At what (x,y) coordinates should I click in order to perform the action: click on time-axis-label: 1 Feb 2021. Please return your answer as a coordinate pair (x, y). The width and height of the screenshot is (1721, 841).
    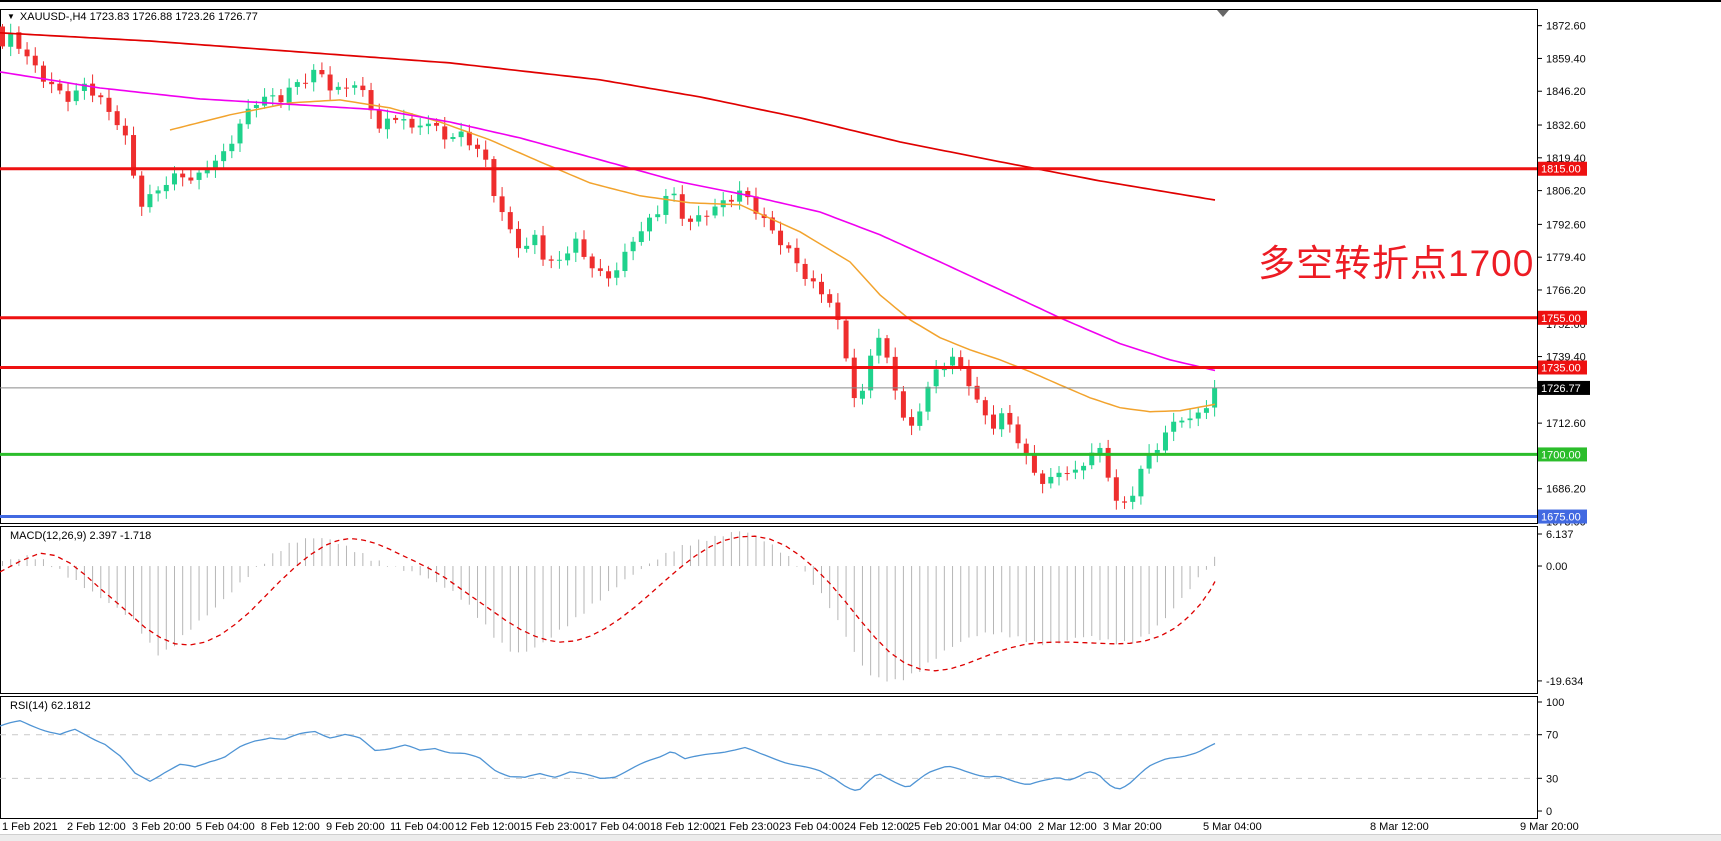
    Looking at the image, I should click on (30, 827).